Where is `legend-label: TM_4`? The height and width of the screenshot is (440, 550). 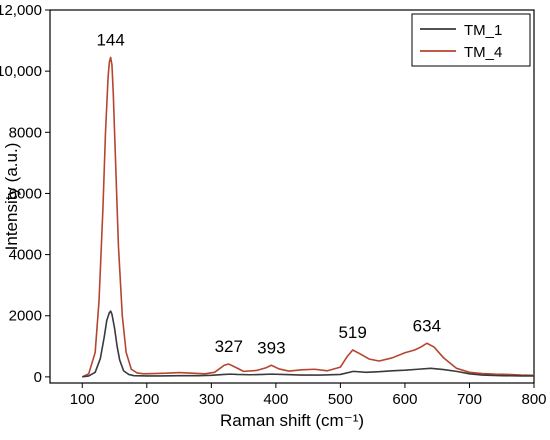 legend-label: TM_4 is located at coordinates (483, 52).